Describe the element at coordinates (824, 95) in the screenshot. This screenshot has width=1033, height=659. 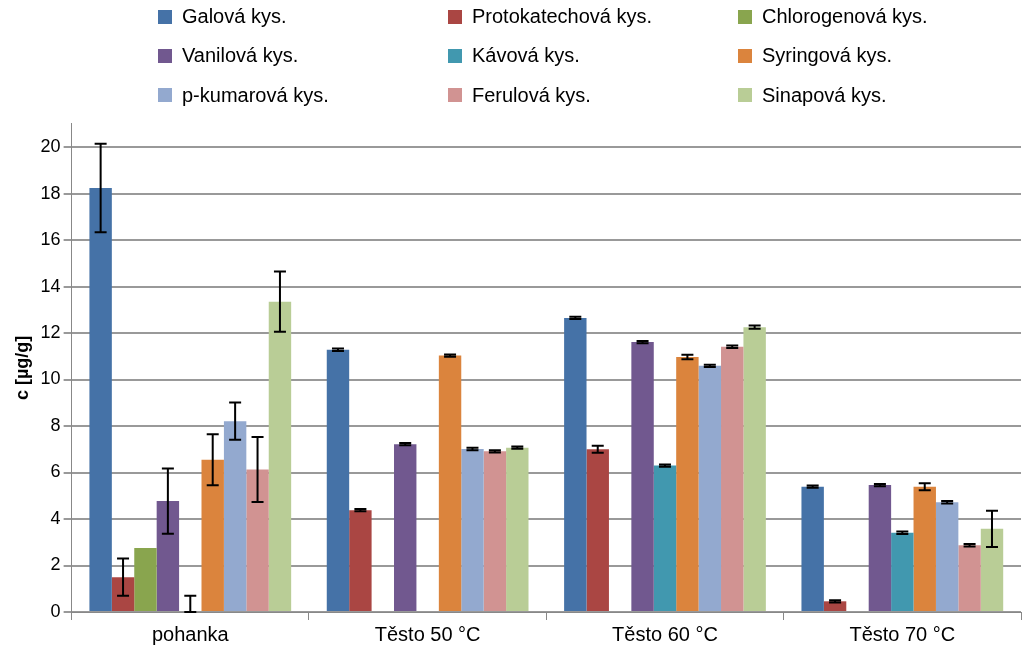
I see `legend-label: Sinapová kys.` at that location.